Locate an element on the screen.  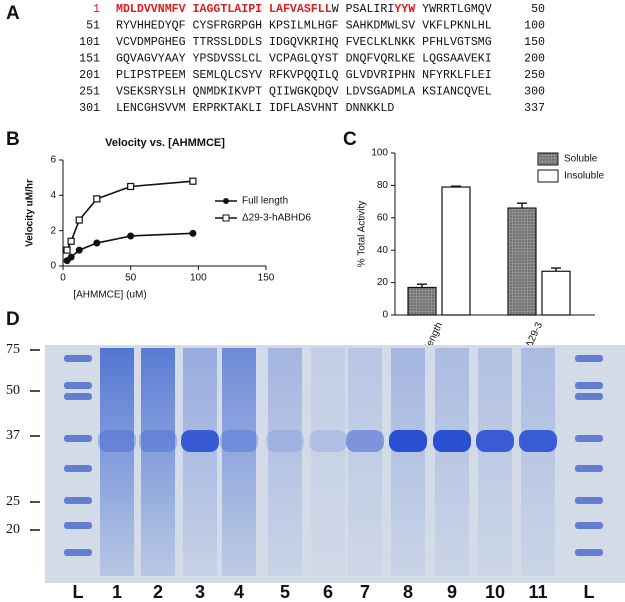
y-tick-label: 6 is located at coordinates (53, 160).